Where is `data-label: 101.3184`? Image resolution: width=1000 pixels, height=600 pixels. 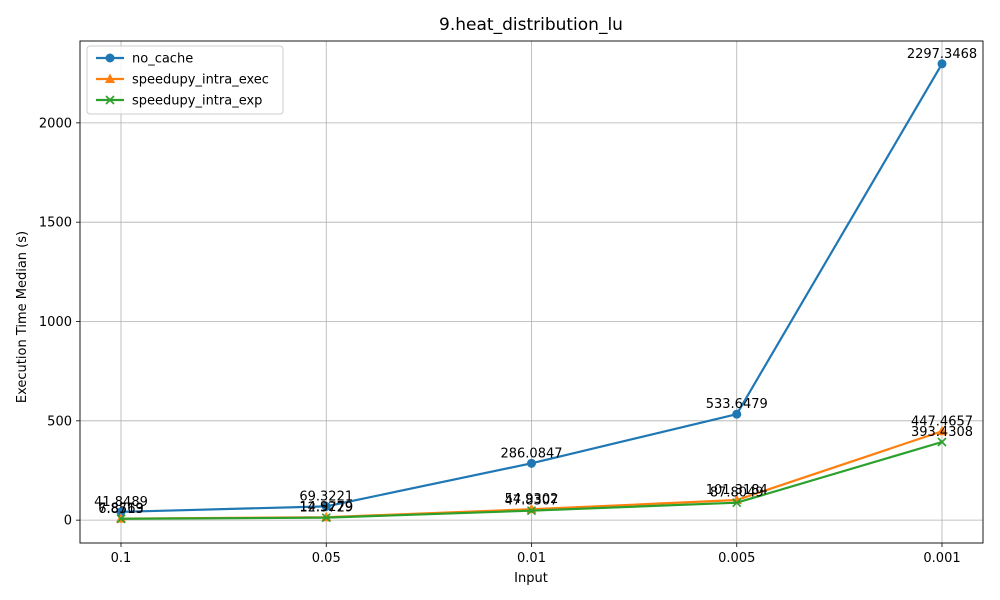 data-label: 101.3184 is located at coordinates (737, 490).